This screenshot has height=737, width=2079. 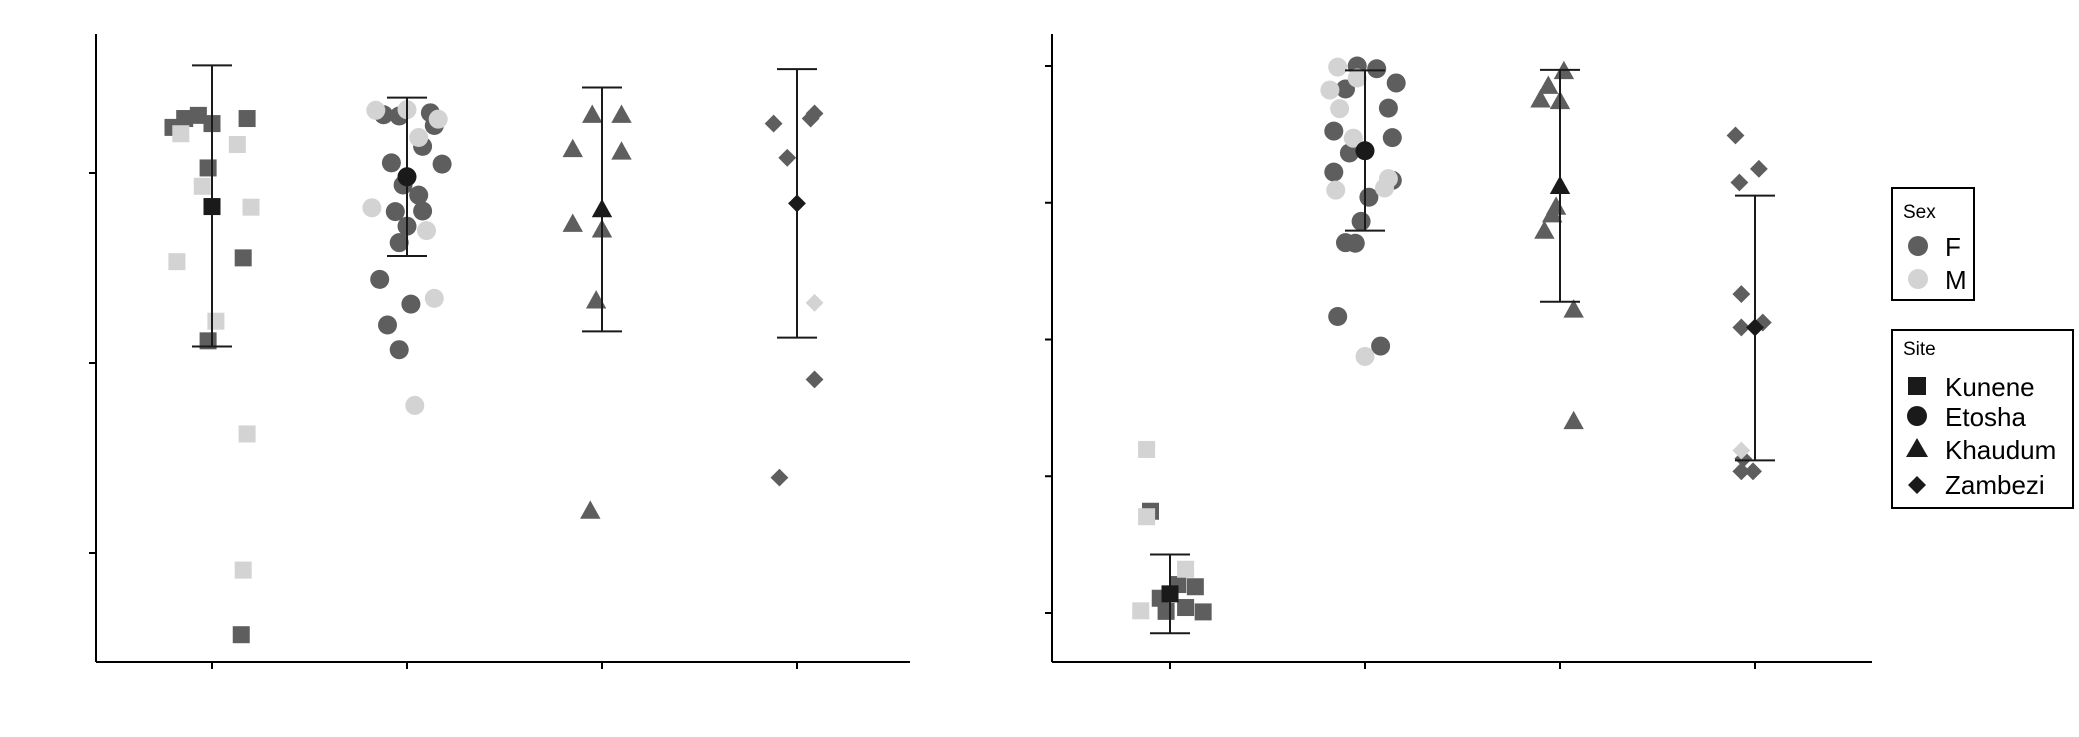 What do you see at coordinates (1995, 485) in the screenshot?
I see `legend-zambezi-label: Zambezi` at bounding box center [1995, 485].